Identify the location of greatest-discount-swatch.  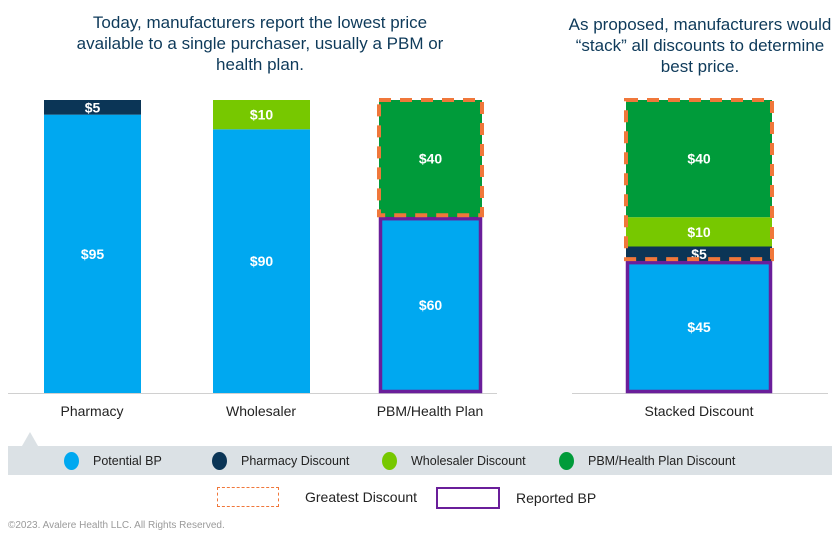
(248, 497).